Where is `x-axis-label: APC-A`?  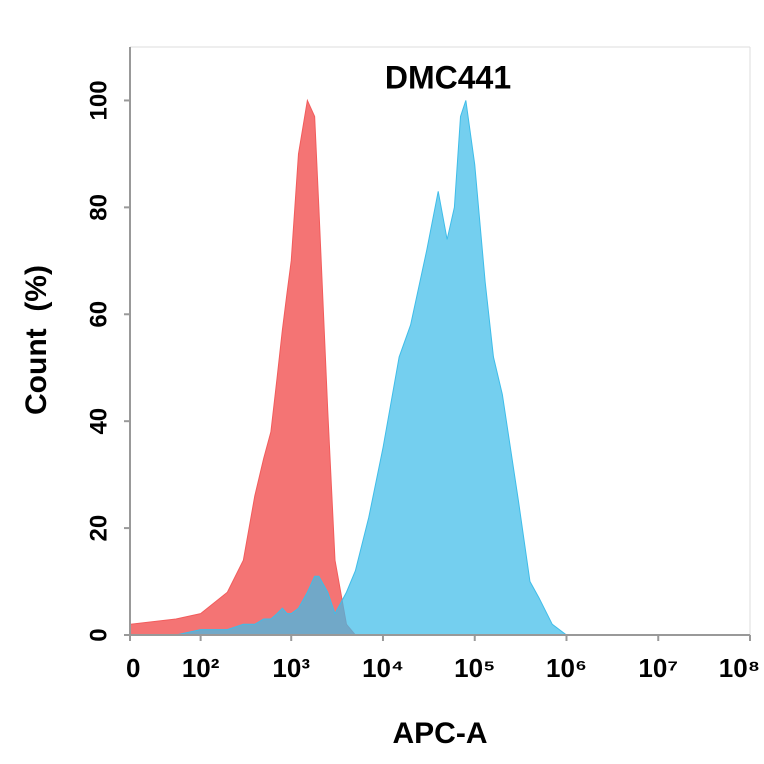 x-axis-label: APC-A is located at coordinates (440, 733).